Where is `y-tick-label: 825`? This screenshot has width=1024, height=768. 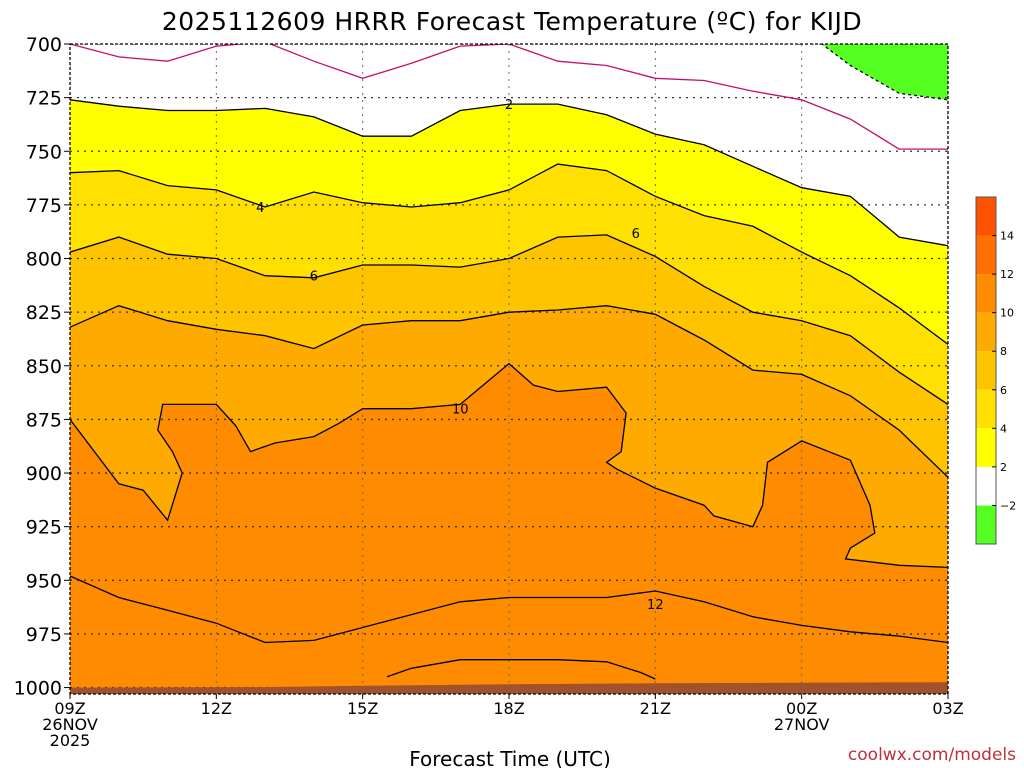
y-tick-label: 825 is located at coordinates (44, 313).